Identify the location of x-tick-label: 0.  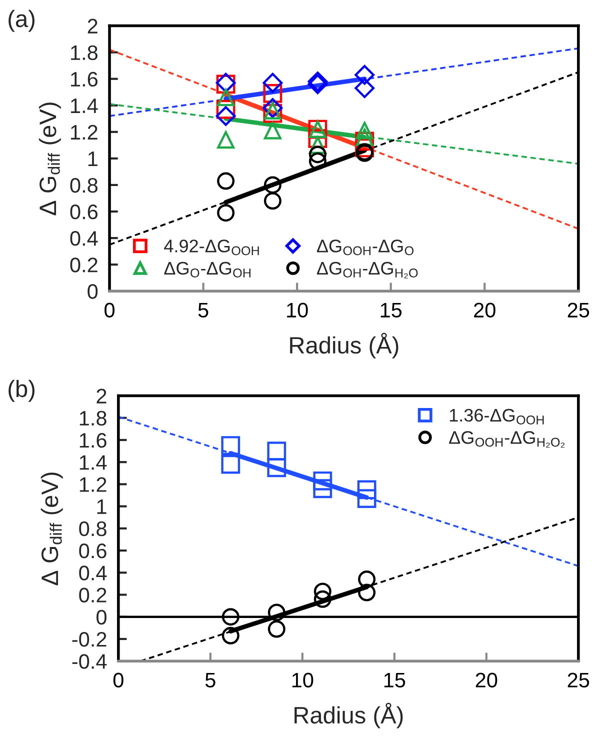
(118, 680).